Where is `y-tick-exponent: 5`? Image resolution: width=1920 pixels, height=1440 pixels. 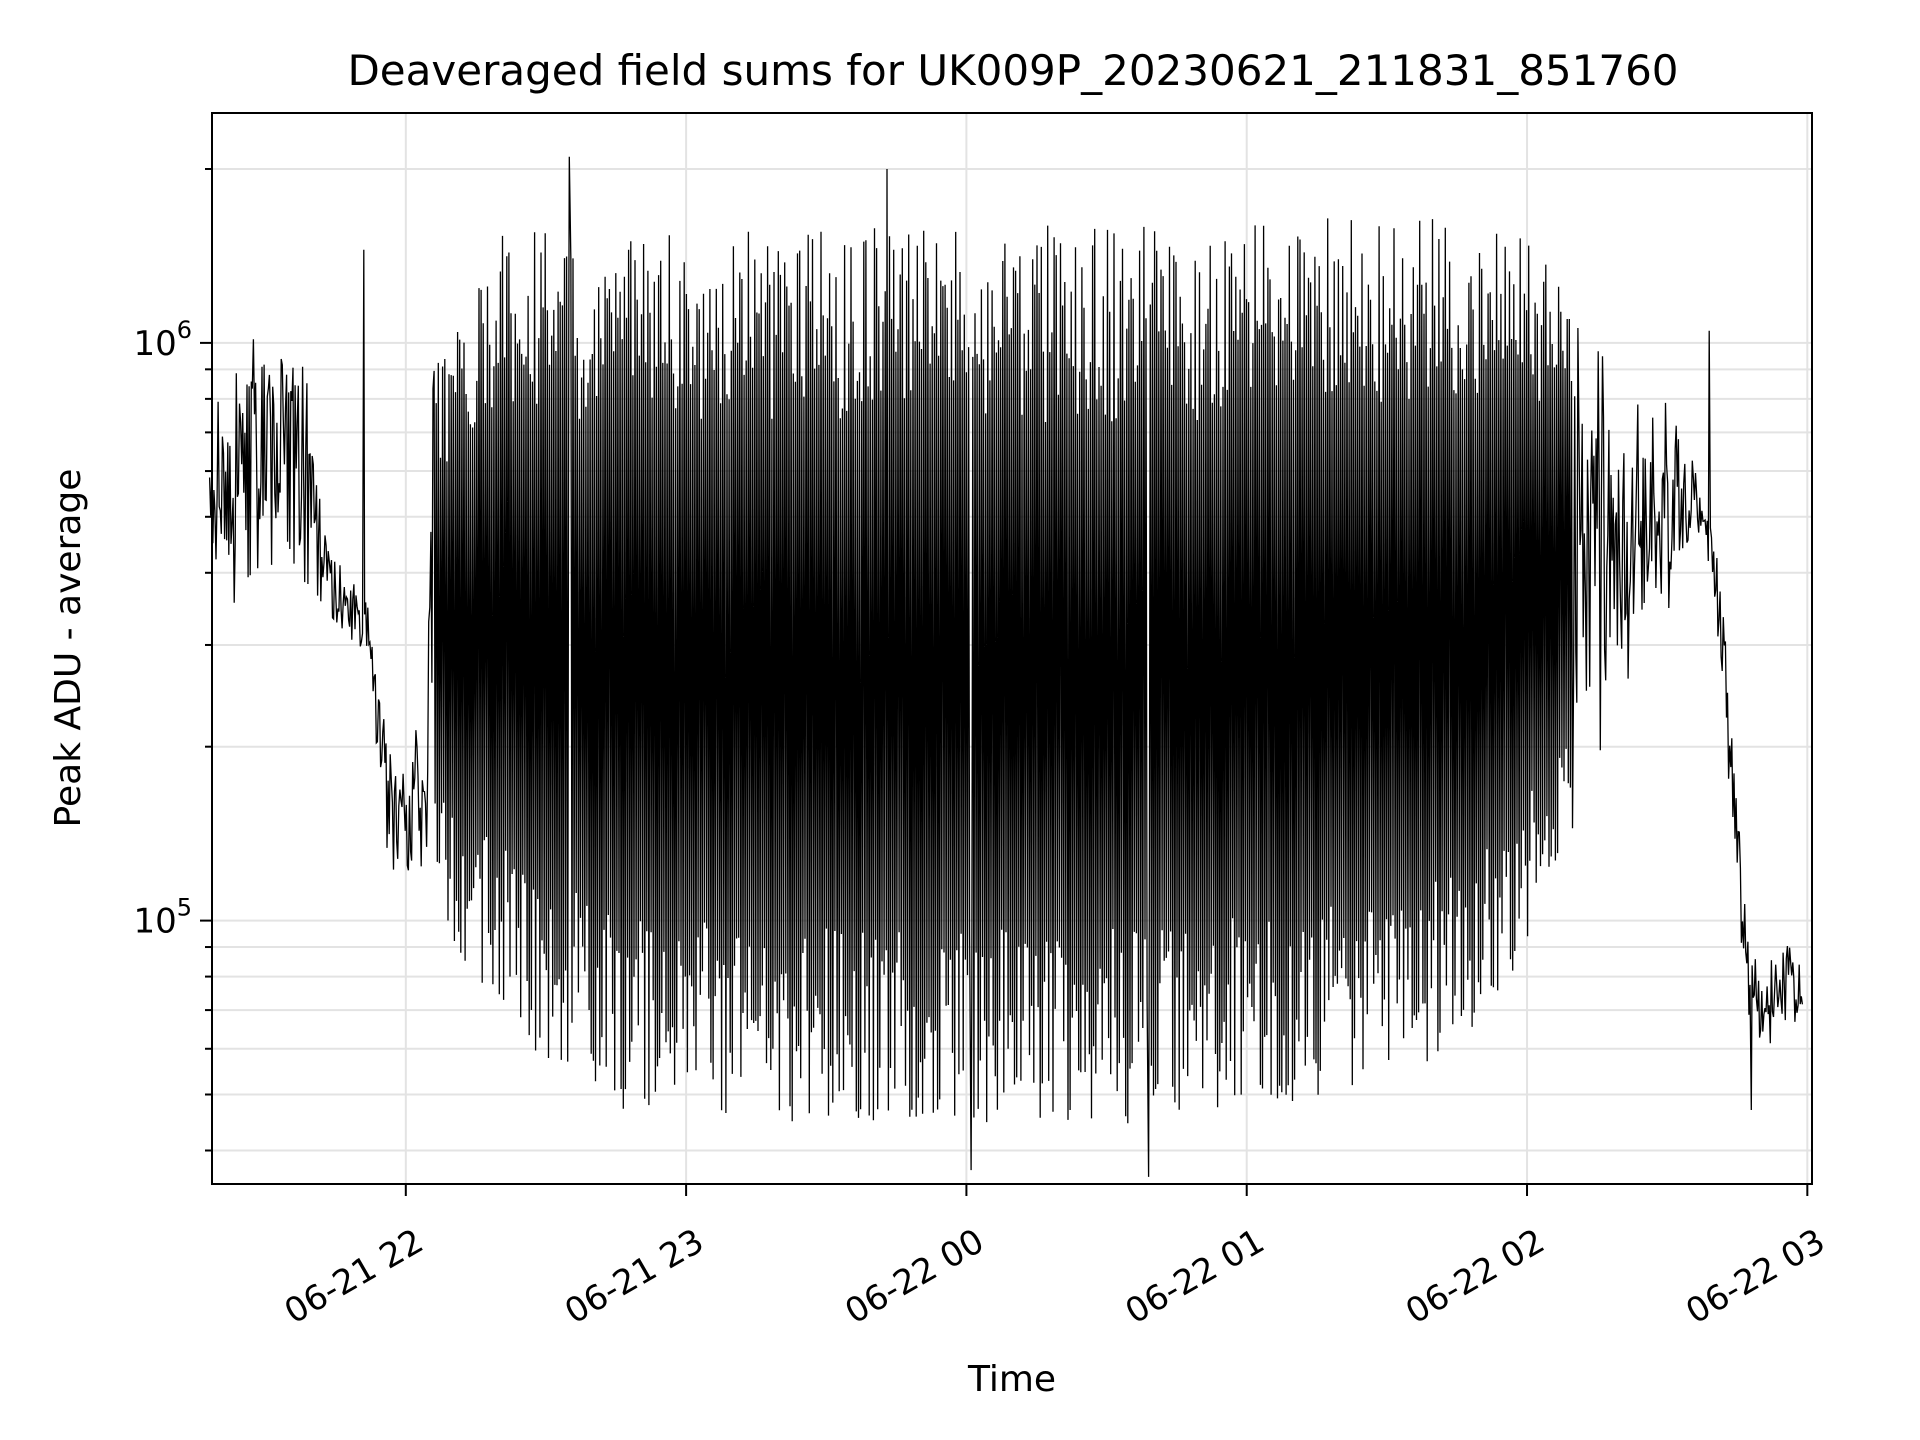
y-tick-exponent: 5 is located at coordinates (184, 908).